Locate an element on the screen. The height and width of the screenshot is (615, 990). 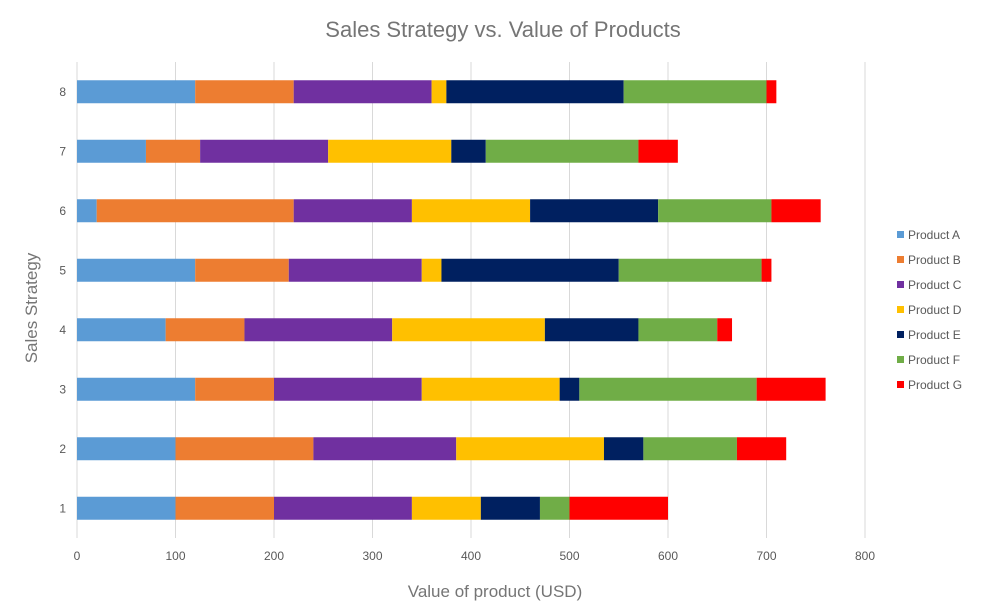
legend-label: Product B is located at coordinates (934, 260).